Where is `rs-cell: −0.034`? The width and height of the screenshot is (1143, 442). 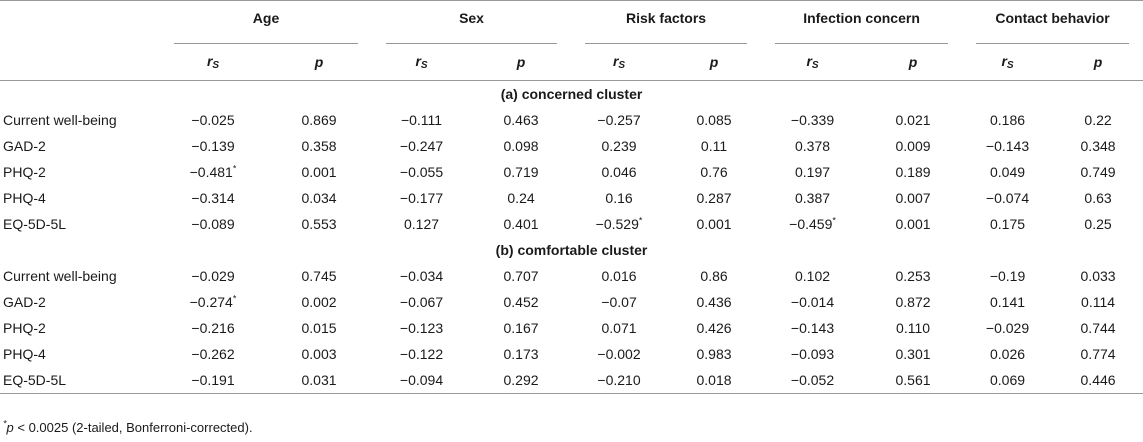 rs-cell: −0.034 is located at coordinates (421, 276).